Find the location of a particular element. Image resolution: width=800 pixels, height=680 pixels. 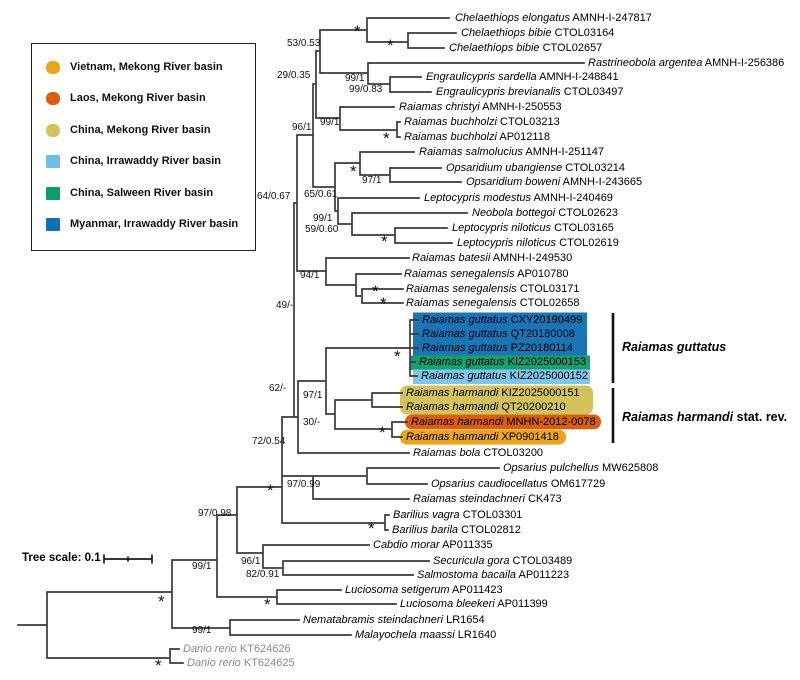

tree-scale-label: Tree scale: 0.1 is located at coordinates (61, 558).